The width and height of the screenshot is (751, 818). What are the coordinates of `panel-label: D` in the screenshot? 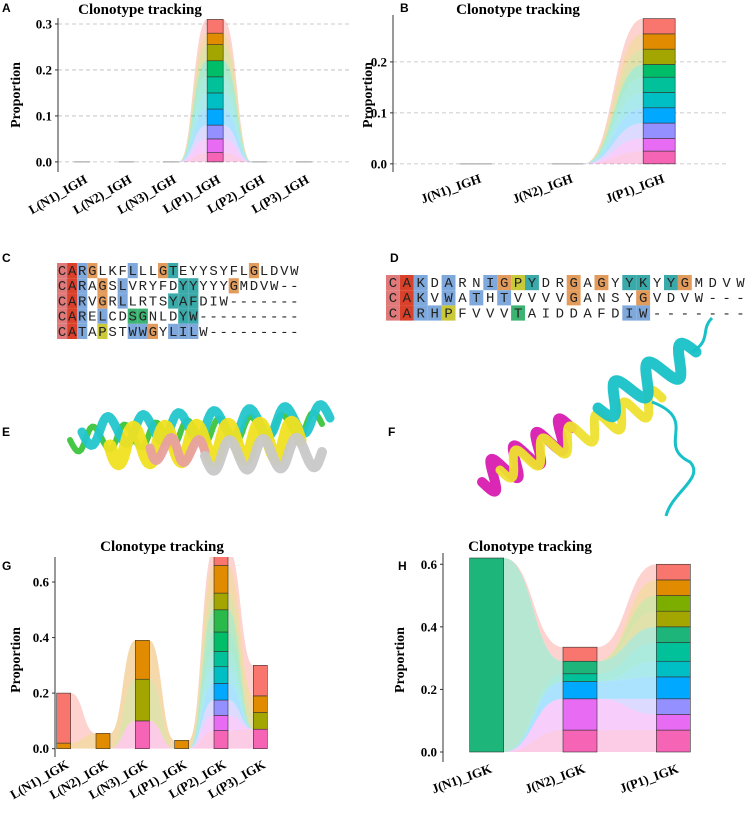 It's located at (394, 258).